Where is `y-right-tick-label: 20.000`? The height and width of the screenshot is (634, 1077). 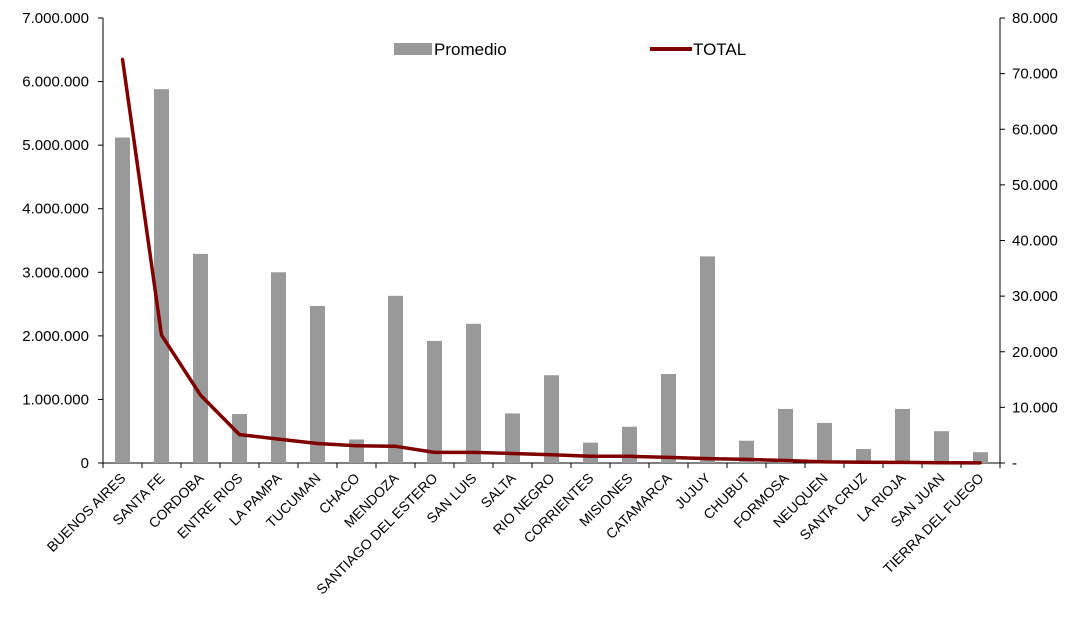 y-right-tick-label: 20.000 is located at coordinates (1035, 352).